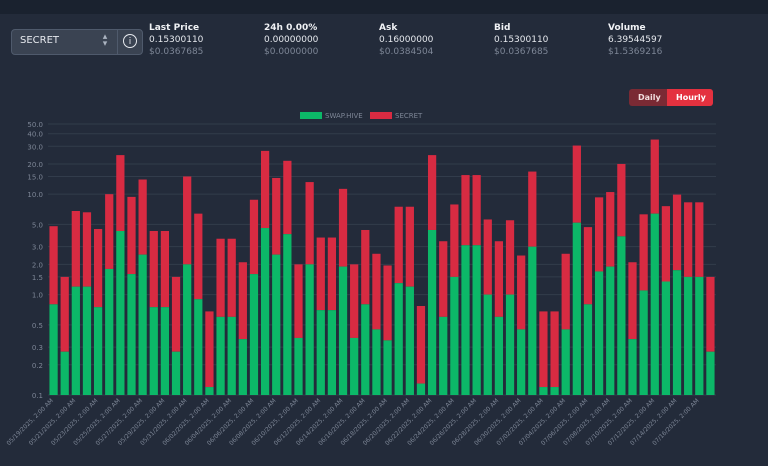 The image size is (768, 466). I want to click on stat-volume: Volume 6.39544597 $1.5369216, so click(635, 40).